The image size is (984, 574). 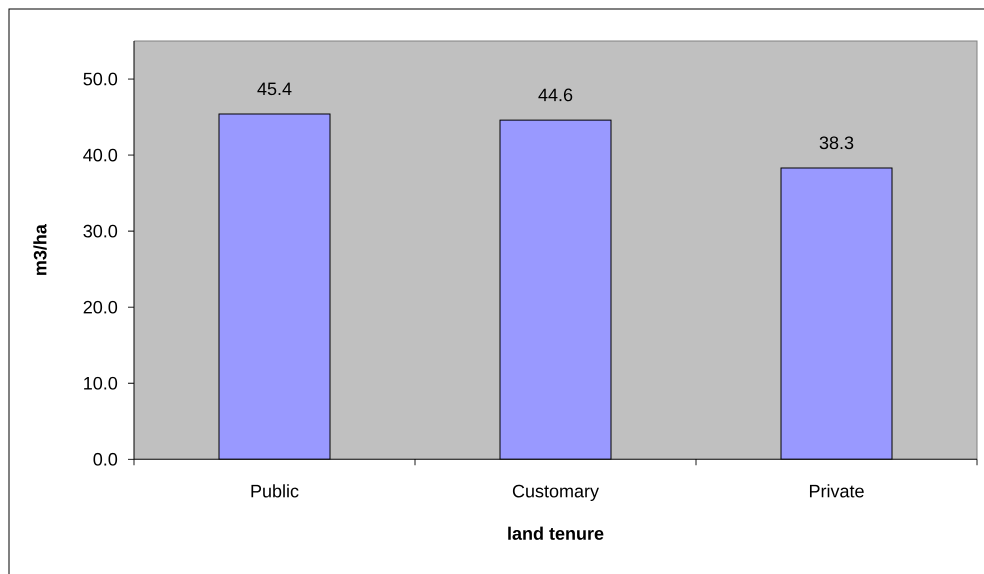 What do you see at coordinates (100, 155) in the screenshot?
I see `y-tick-label: 40.0` at bounding box center [100, 155].